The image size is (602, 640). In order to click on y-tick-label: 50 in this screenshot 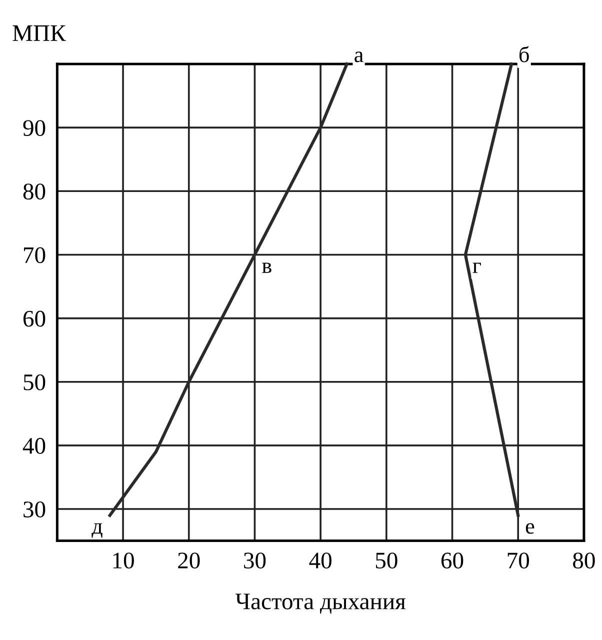, I will do `click(35, 382)`.